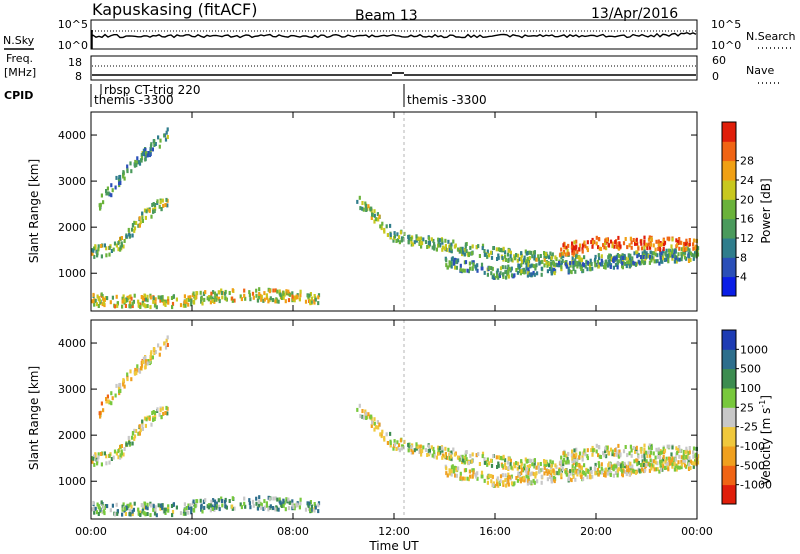 The image size is (800, 554). I want to click on velocity-colorbar-segment, so click(729, 359).